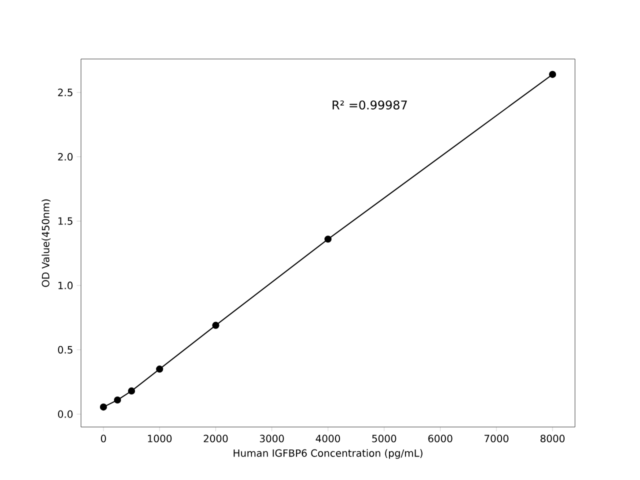 The width and height of the screenshot is (640, 480). Describe the element at coordinates (65, 286) in the screenshot. I see `y-tick-label: 1.0` at that location.